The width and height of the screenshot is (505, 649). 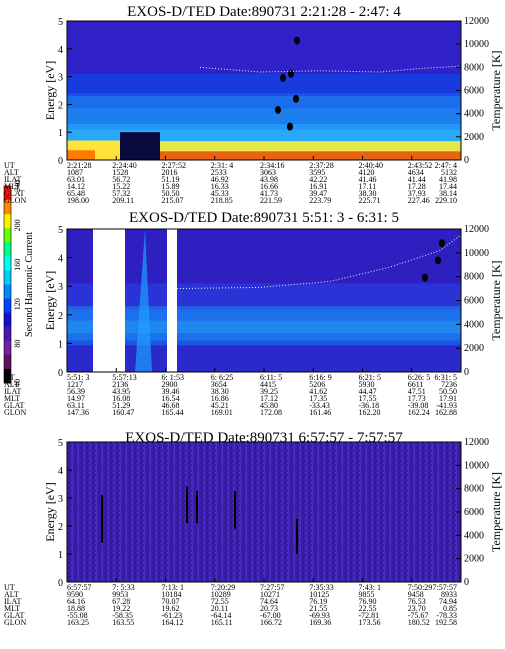 What do you see at coordinates (76, 601) in the screenshot?
I see `table-cell: 64.16` at bounding box center [76, 601].